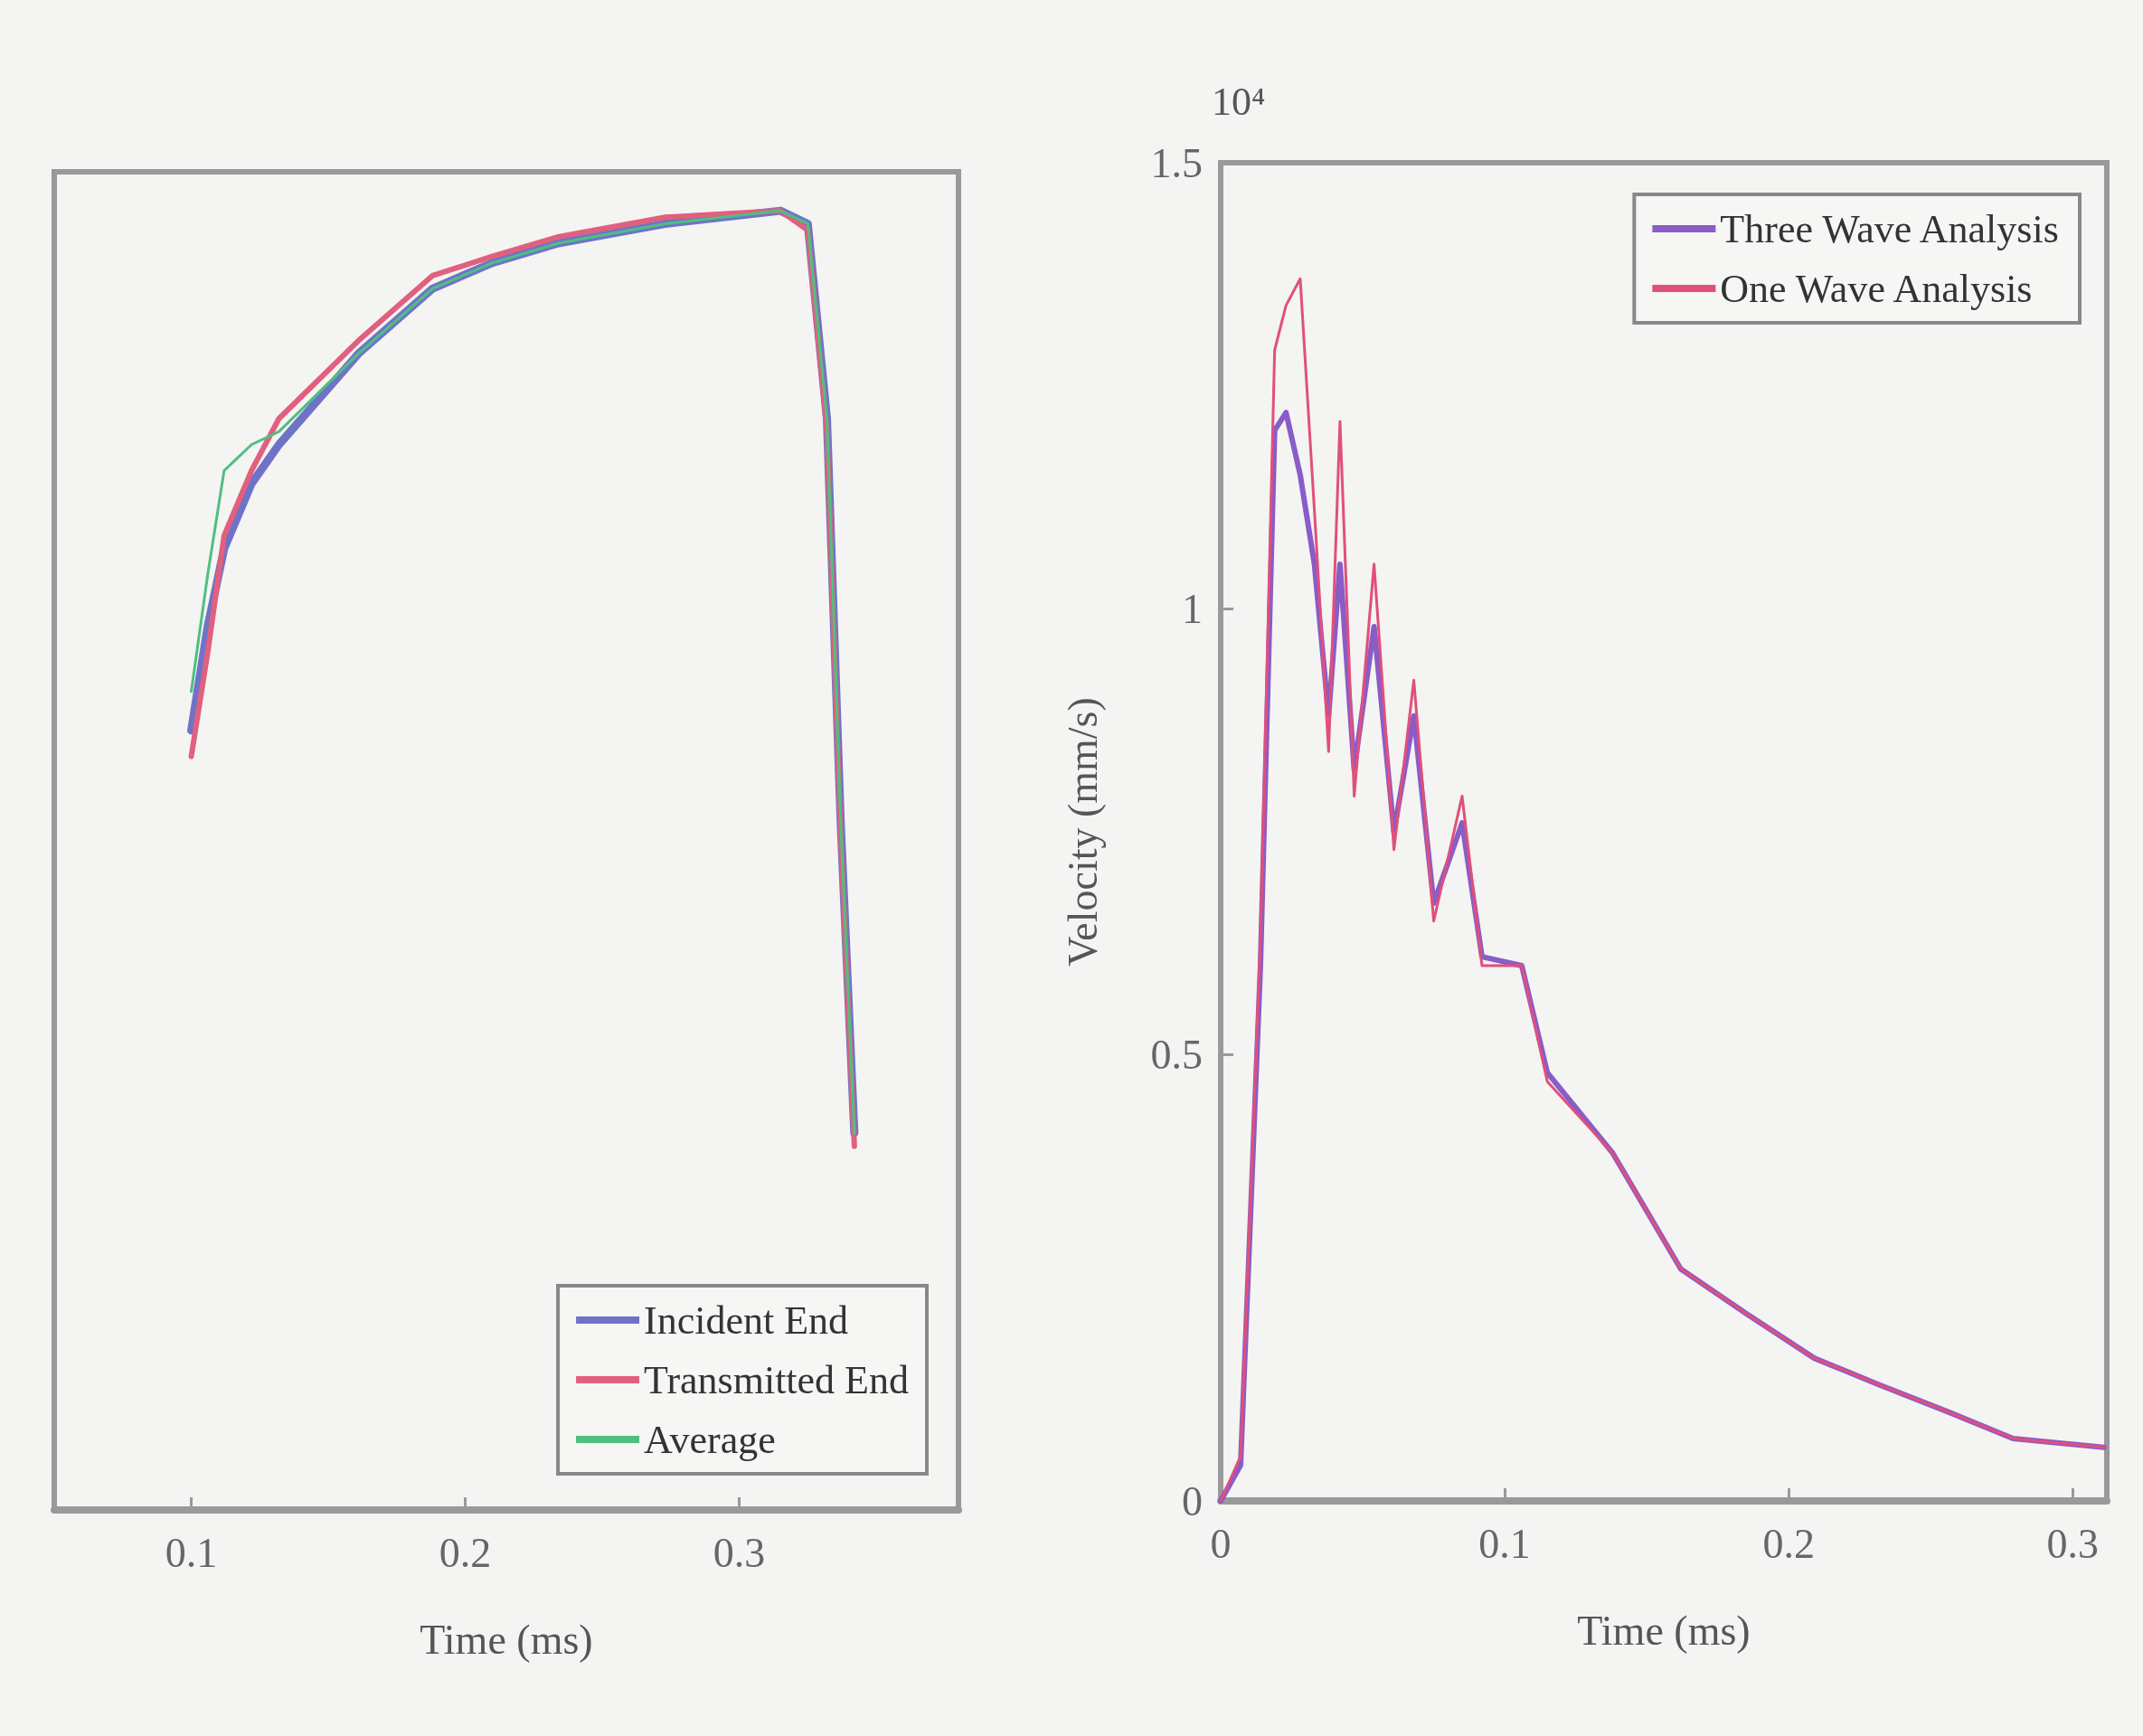 The height and width of the screenshot is (1736, 2143). What do you see at coordinates (1176, 1055) in the screenshot?
I see `y-tick-label: 0.5` at bounding box center [1176, 1055].